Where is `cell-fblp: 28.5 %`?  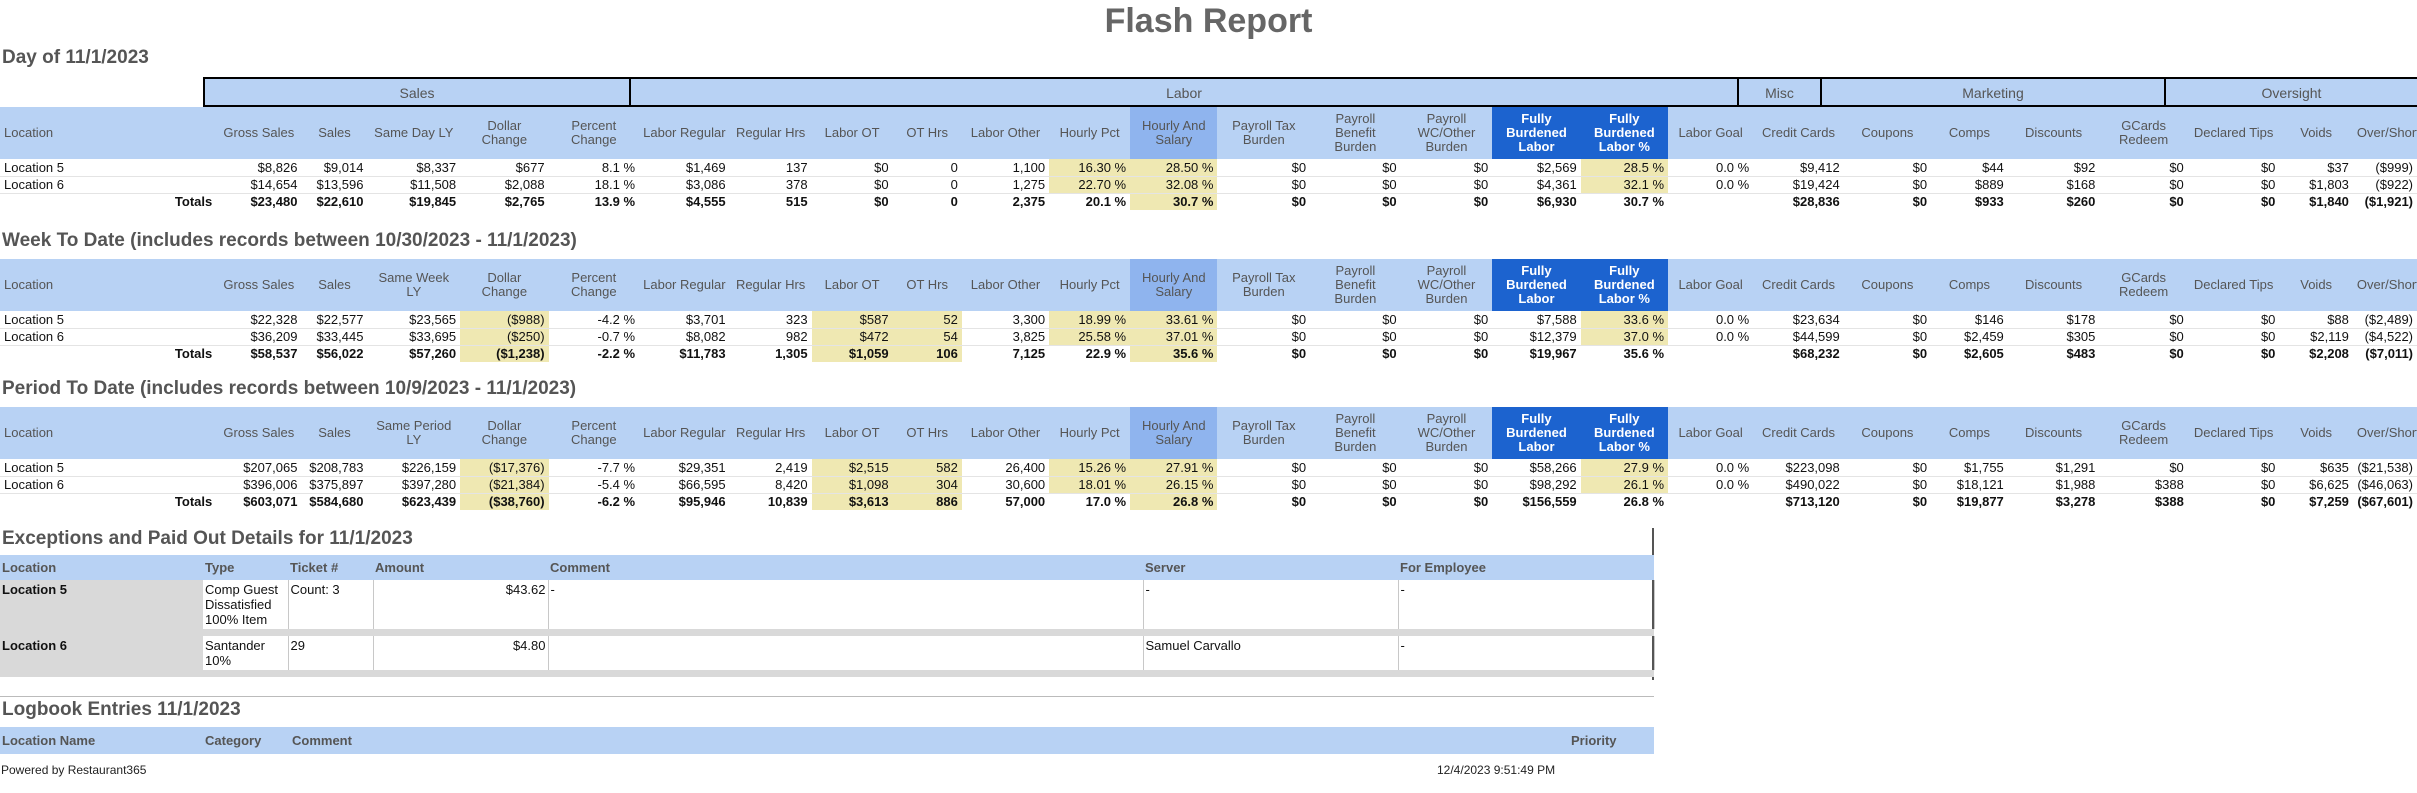 cell-fblp: 28.5 % is located at coordinates (1624, 168).